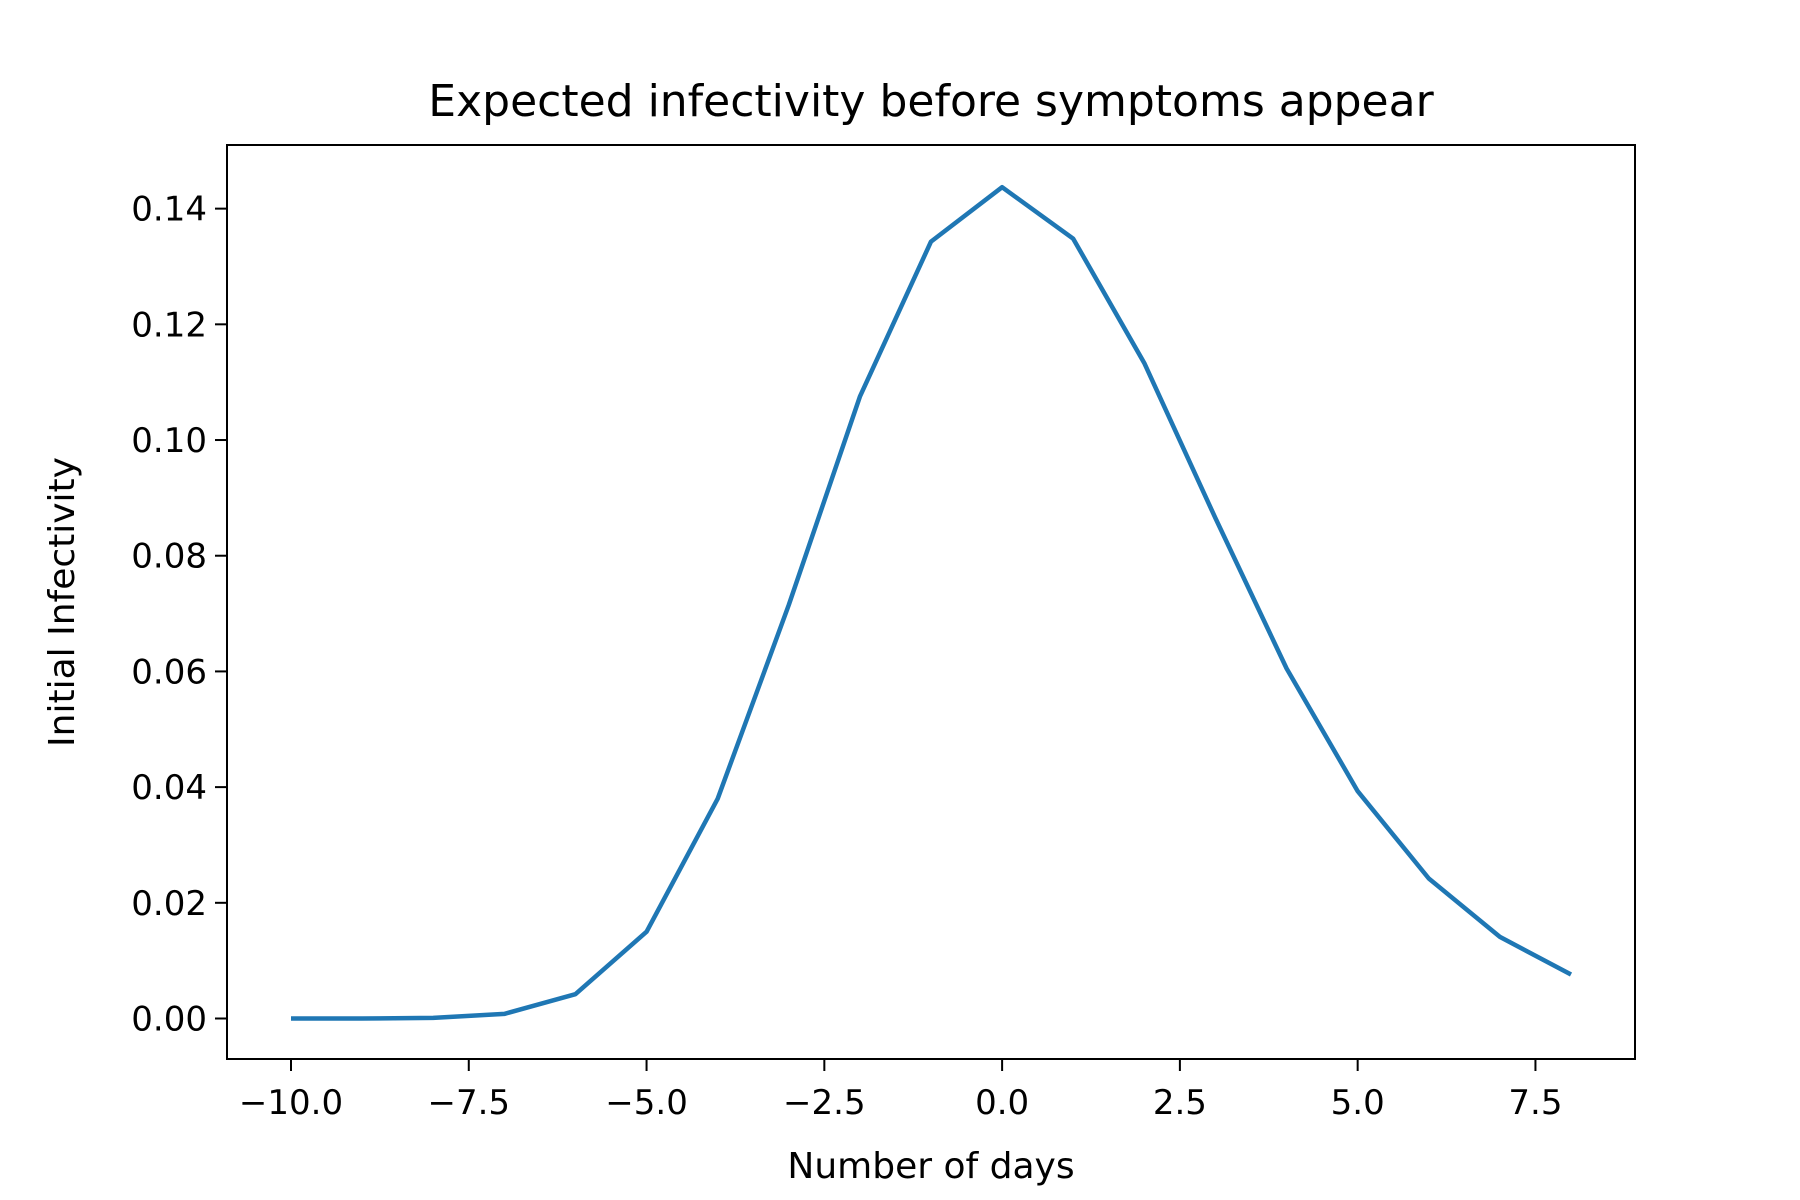 The height and width of the screenshot is (1200, 1800). Describe the element at coordinates (1358, 1103) in the screenshot. I see `x-tick-label: 5.0` at that location.